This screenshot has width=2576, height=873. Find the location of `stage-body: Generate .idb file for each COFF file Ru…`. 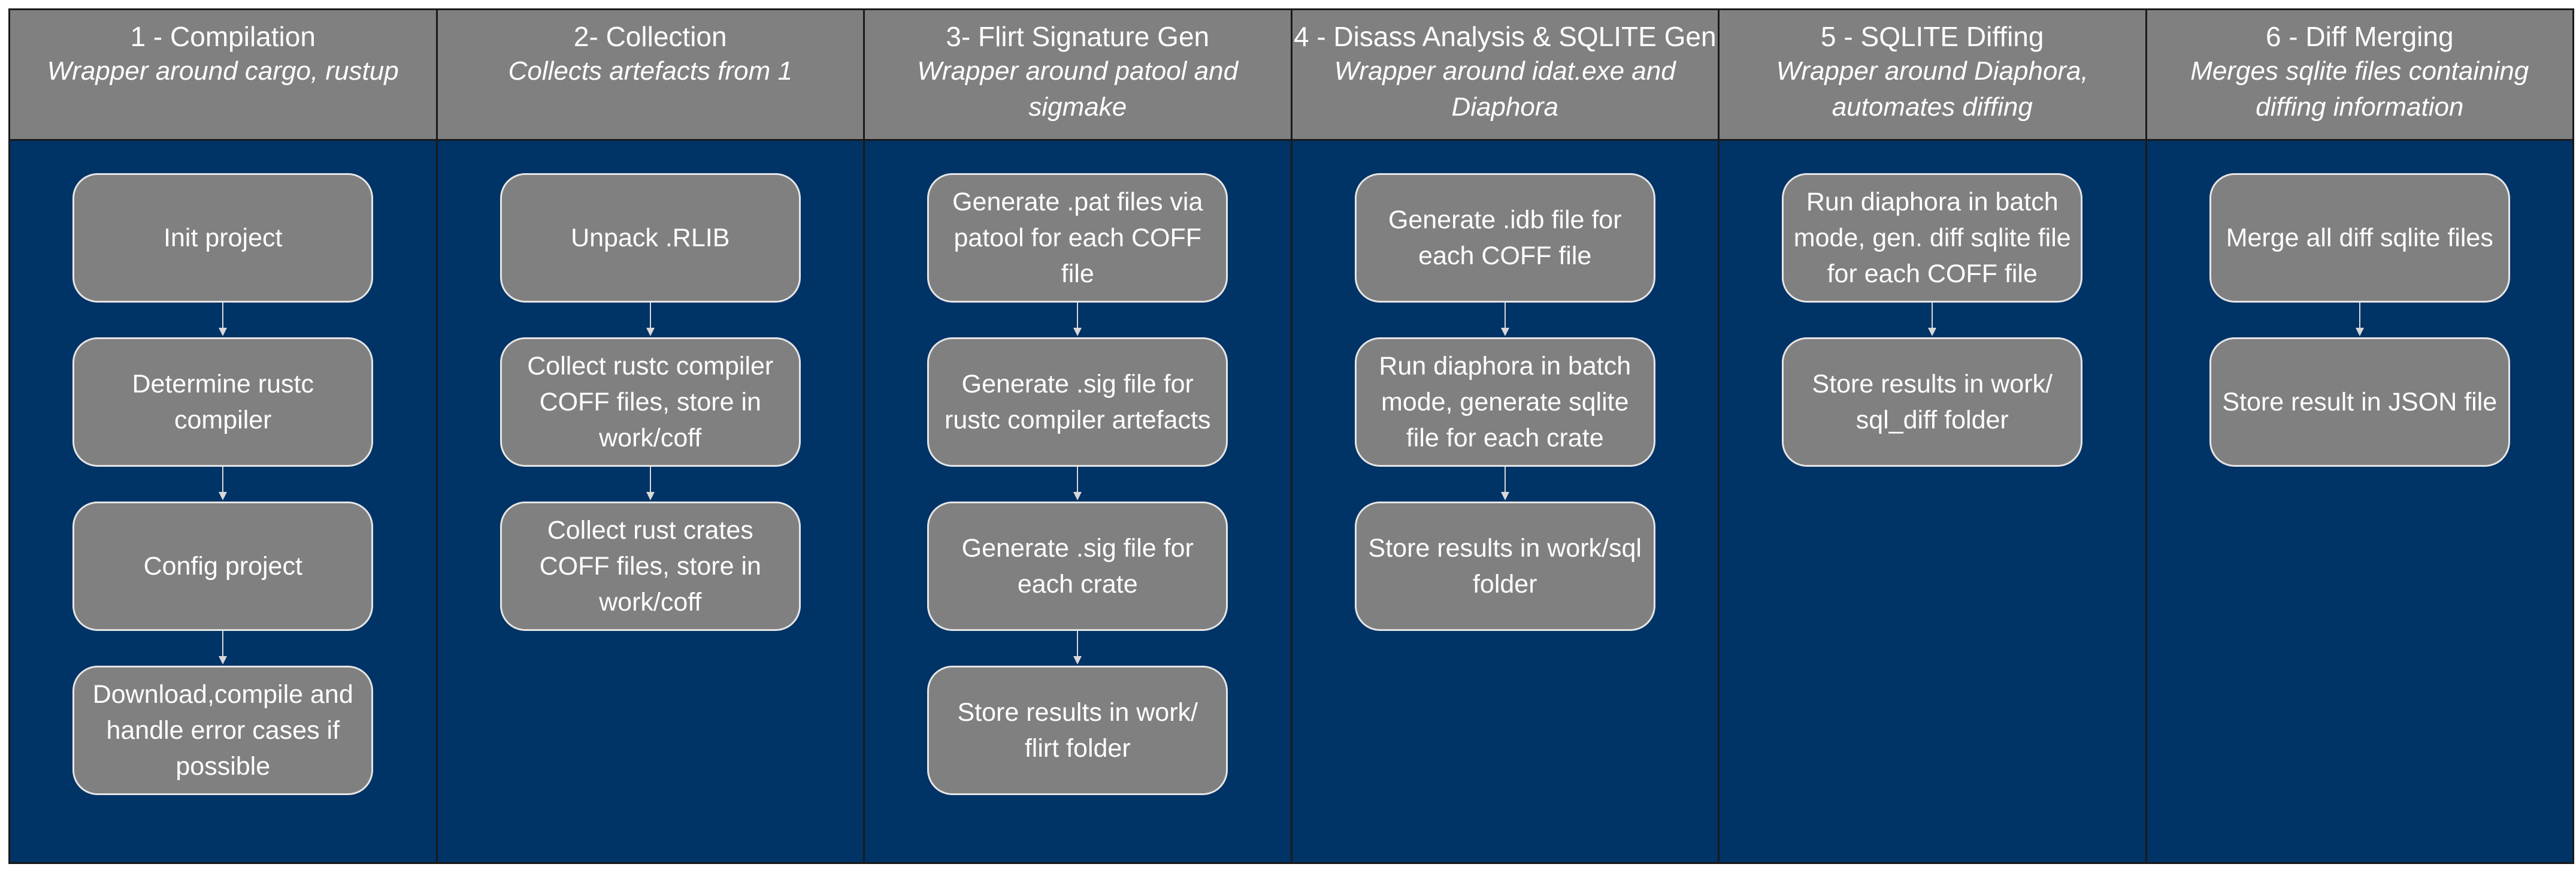

stage-body: Generate .idb file for each COFF file Ru… is located at coordinates (1505, 501).